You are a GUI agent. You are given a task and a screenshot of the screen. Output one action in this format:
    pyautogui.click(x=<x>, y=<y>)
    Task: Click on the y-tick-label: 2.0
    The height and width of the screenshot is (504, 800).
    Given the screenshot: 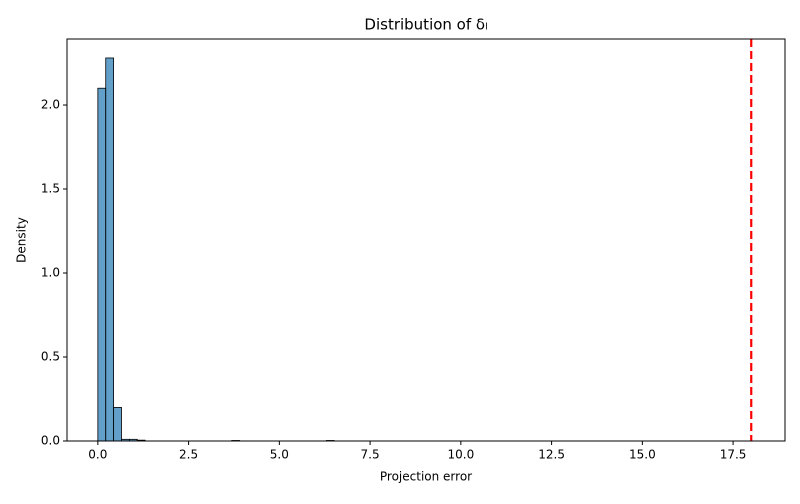 What is the action you would take?
    pyautogui.click(x=50, y=105)
    